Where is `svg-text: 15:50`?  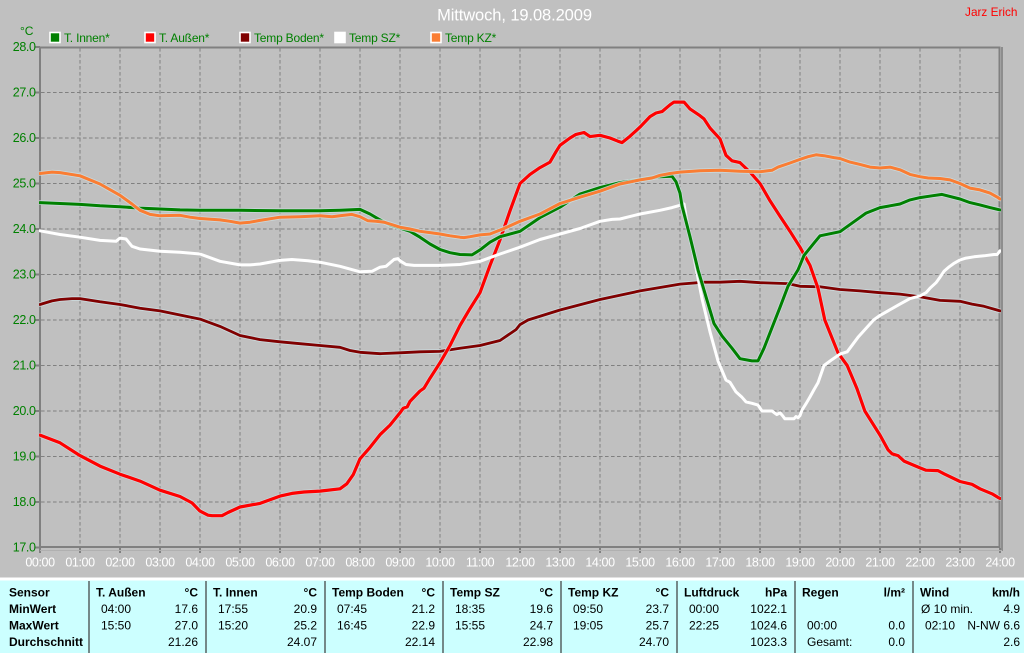 svg-text: 15:50 is located at coordinates (116, 626).